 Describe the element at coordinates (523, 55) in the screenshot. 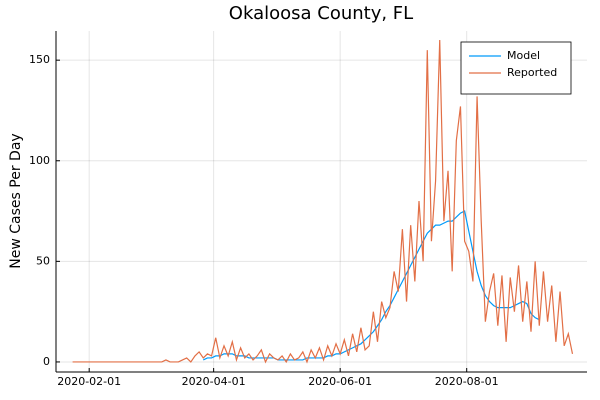

I see `legend-label: Model` at that location.